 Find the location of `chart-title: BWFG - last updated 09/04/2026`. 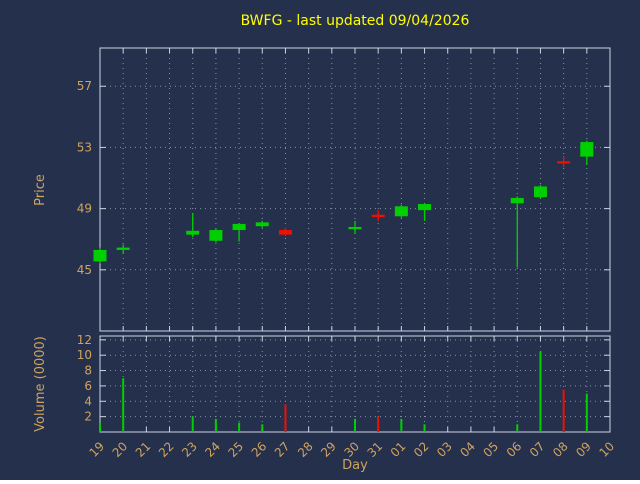

chart-title: BWFG - last updated 09/04/2026 is located at coordinates (355, 21).